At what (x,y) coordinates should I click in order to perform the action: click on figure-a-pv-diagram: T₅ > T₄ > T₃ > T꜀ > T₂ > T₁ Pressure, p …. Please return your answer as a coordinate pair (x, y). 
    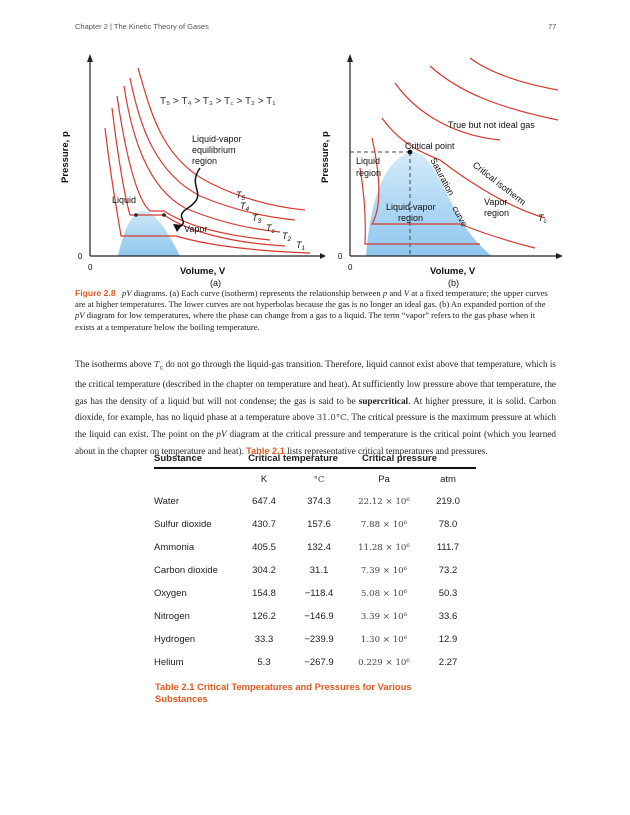
    Looking at the image, I should click on (193, 171).